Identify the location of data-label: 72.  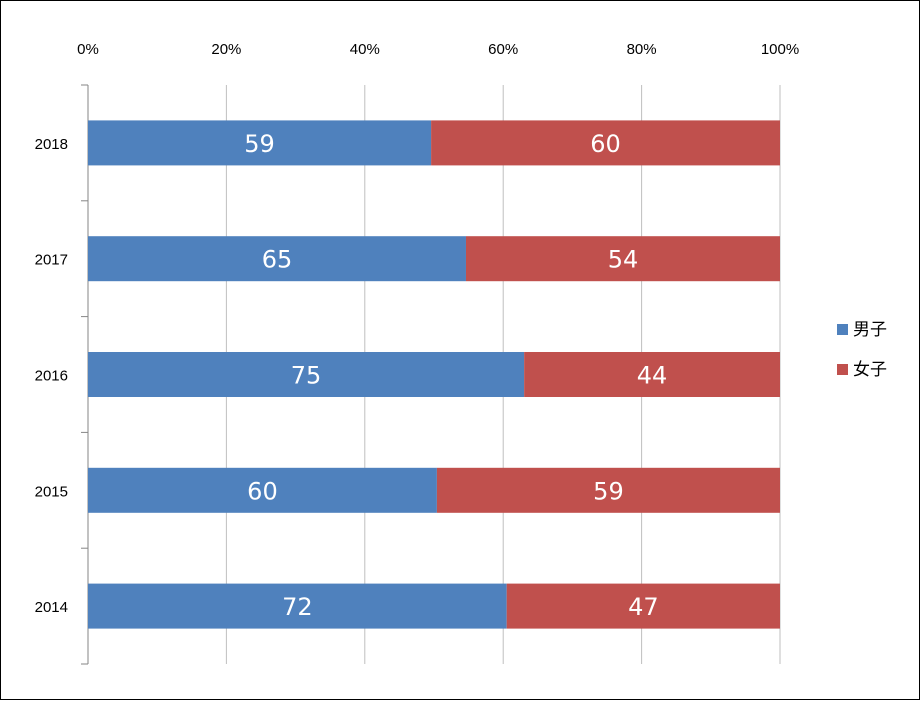
(297, 607).